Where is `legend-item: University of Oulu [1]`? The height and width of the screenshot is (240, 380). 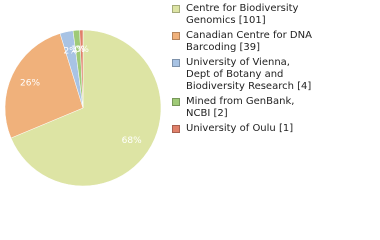 legend-item: University of Oulu [1] is located at coordinates (272, 129).